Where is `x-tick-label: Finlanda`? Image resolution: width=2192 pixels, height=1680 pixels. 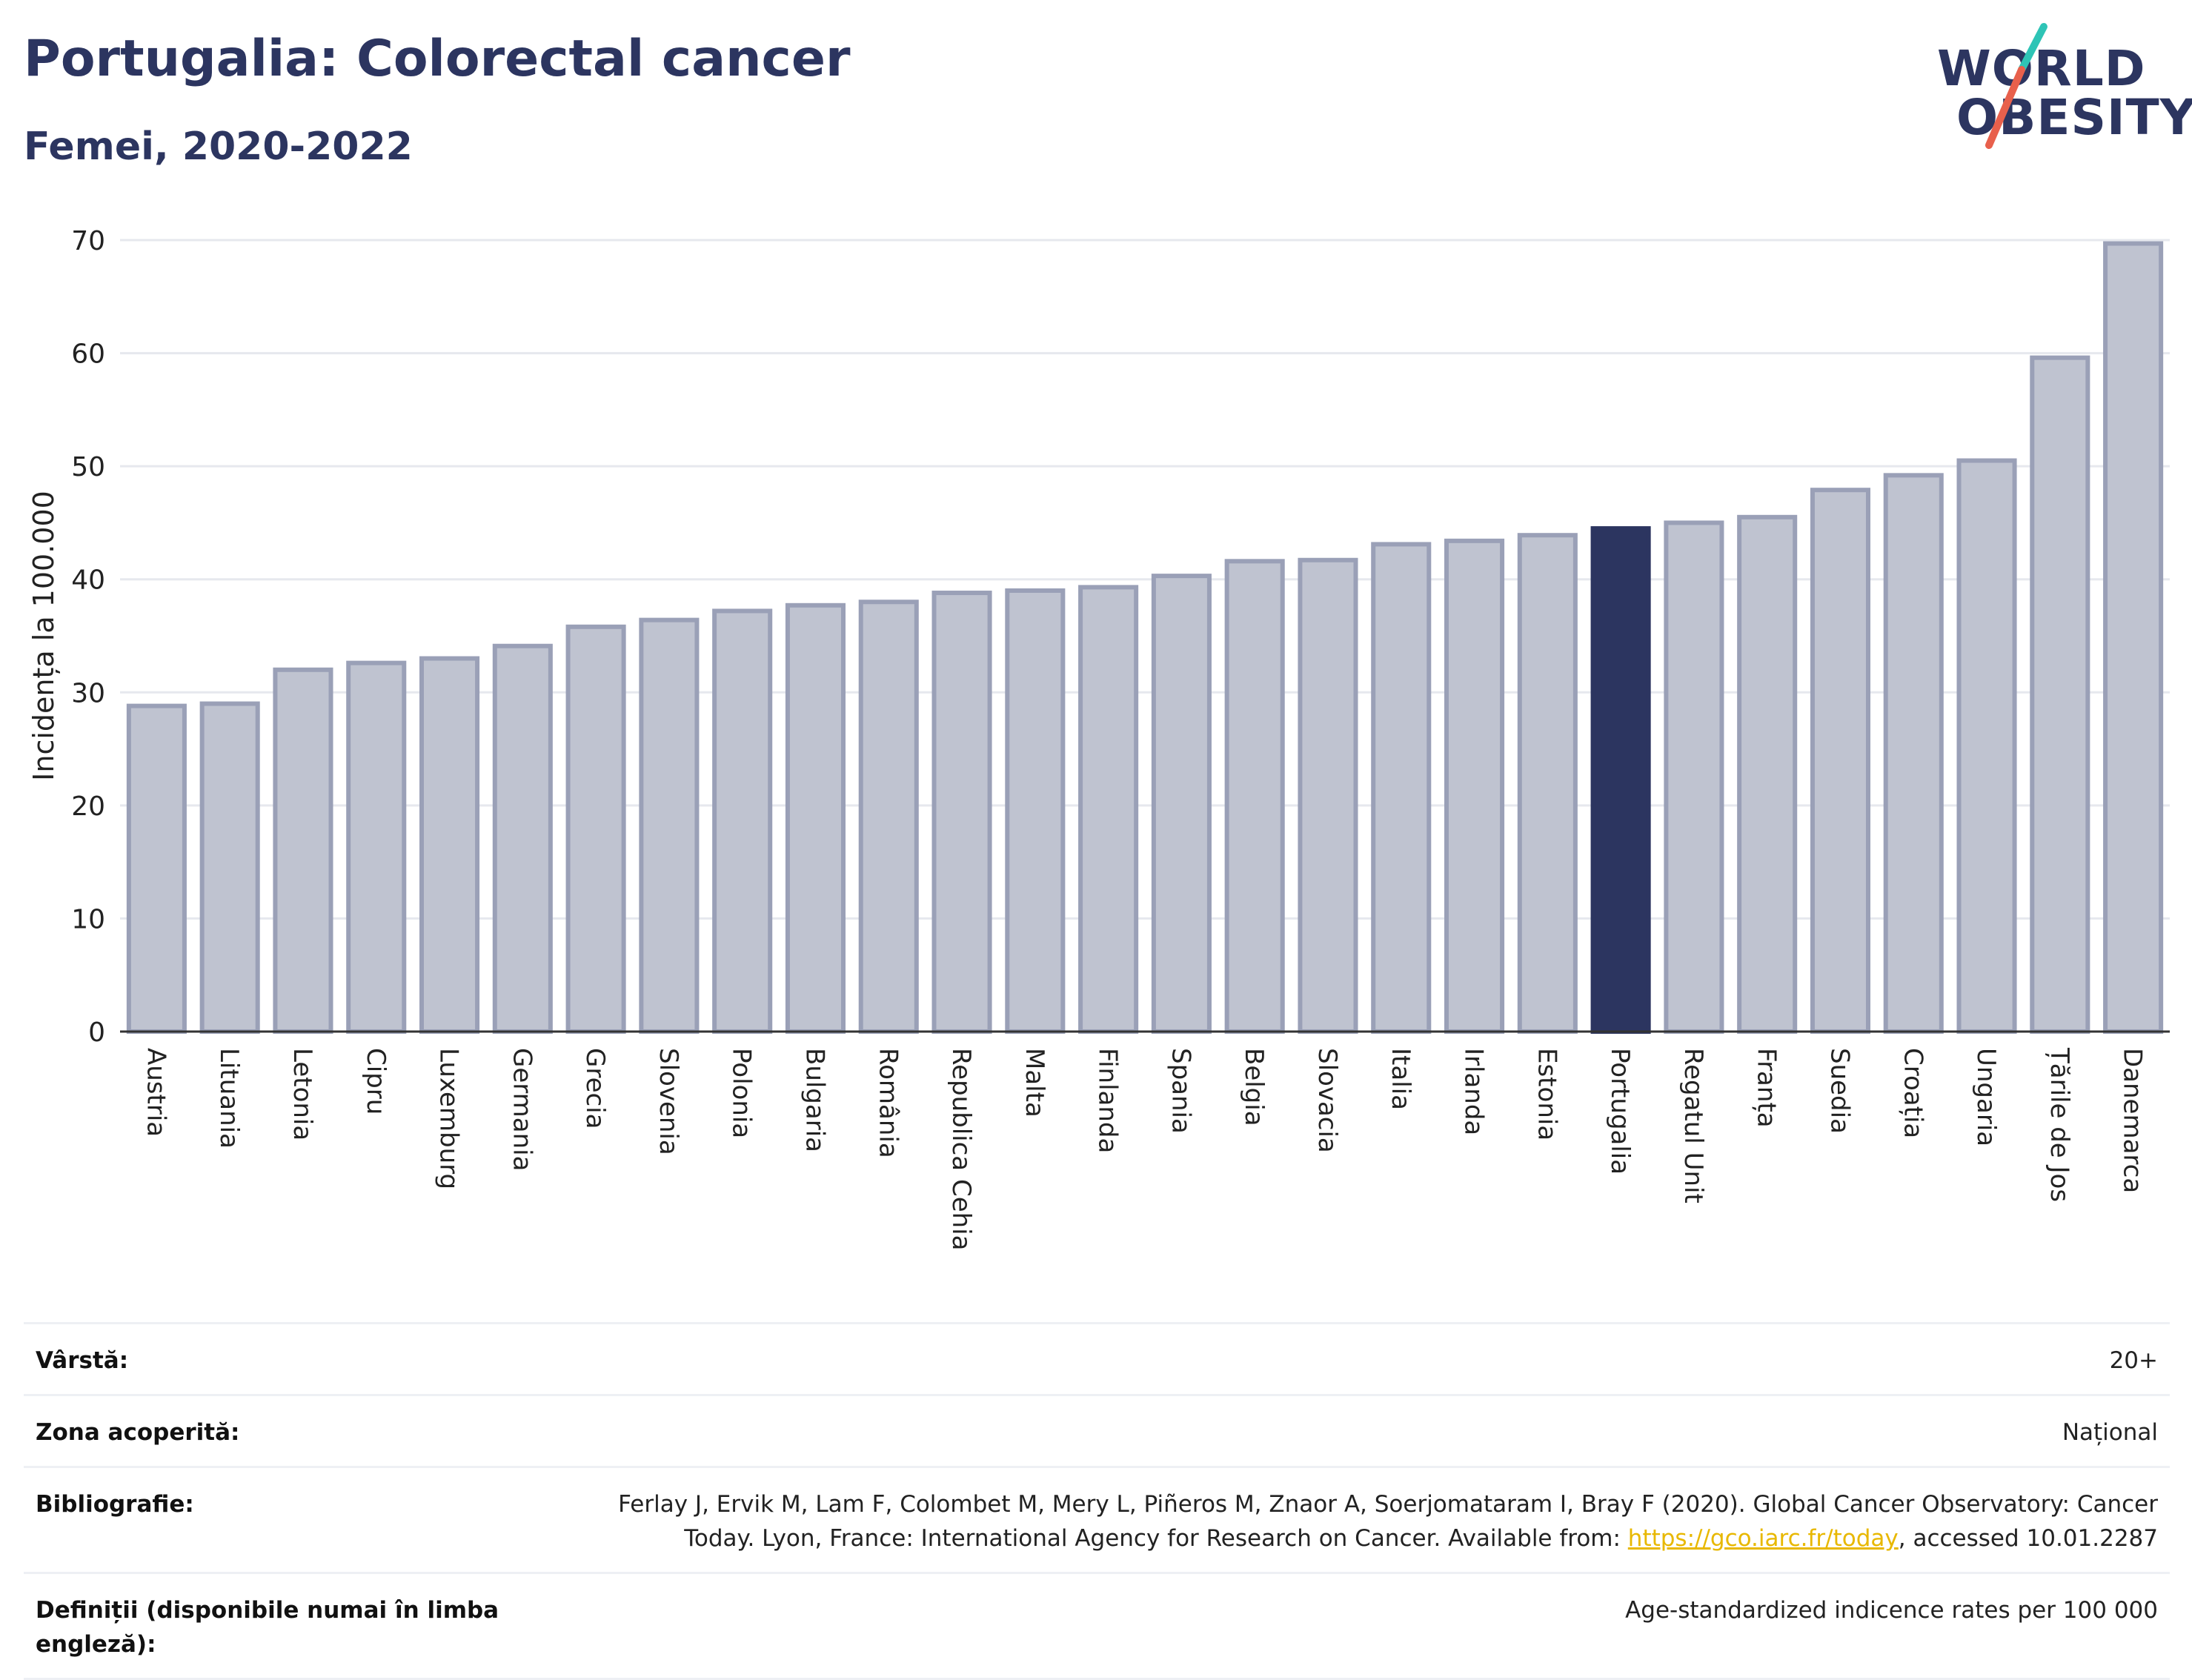 x-tick-label: Finlanda is located at coordinates (1108, 1100).